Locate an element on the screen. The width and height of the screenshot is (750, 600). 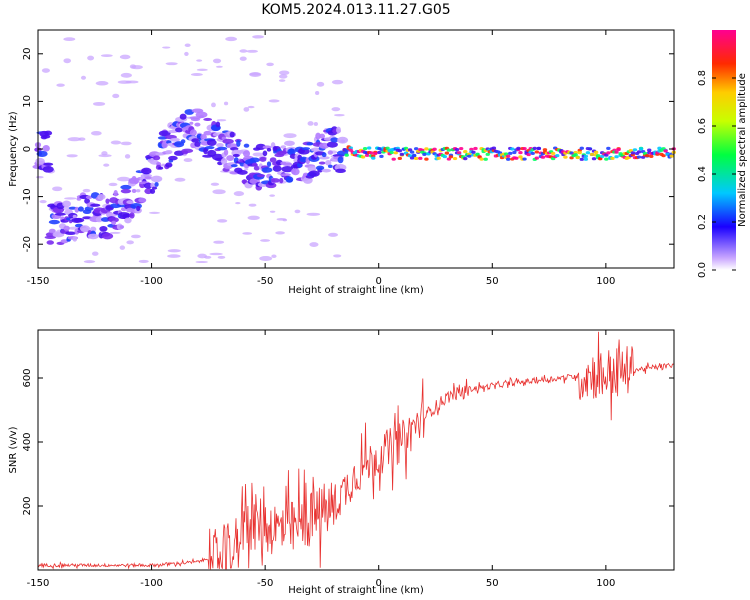
spectrogram-y-tick-label: 0 is located at coordinates (27, 149).